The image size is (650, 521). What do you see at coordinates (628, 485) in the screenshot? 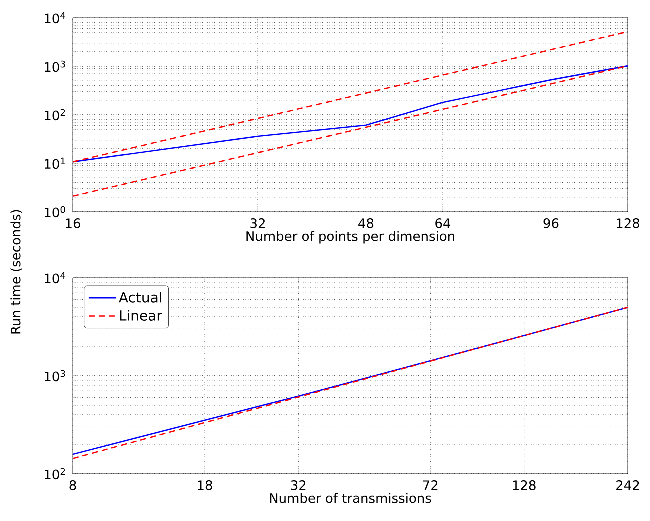
I see `x-tick-label: 242` at bounding box center [628, 485].